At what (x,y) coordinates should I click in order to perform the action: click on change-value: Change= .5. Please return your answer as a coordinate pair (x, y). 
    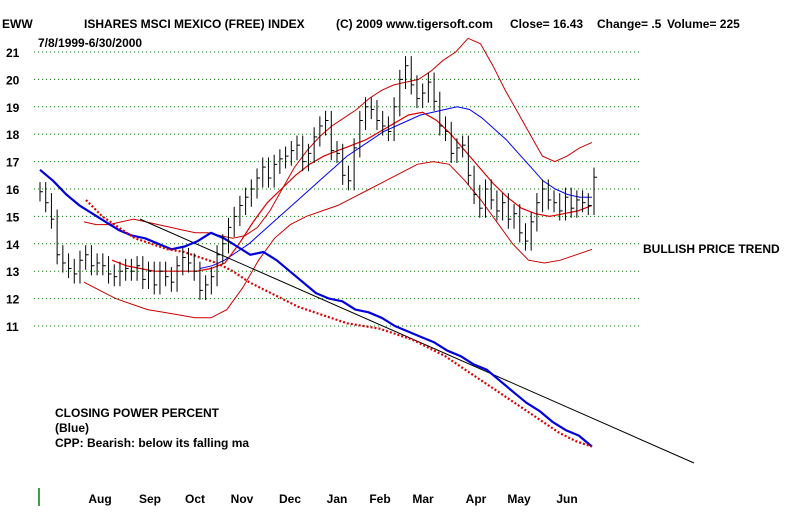
    Looking at the image, I should click on (629, 24).